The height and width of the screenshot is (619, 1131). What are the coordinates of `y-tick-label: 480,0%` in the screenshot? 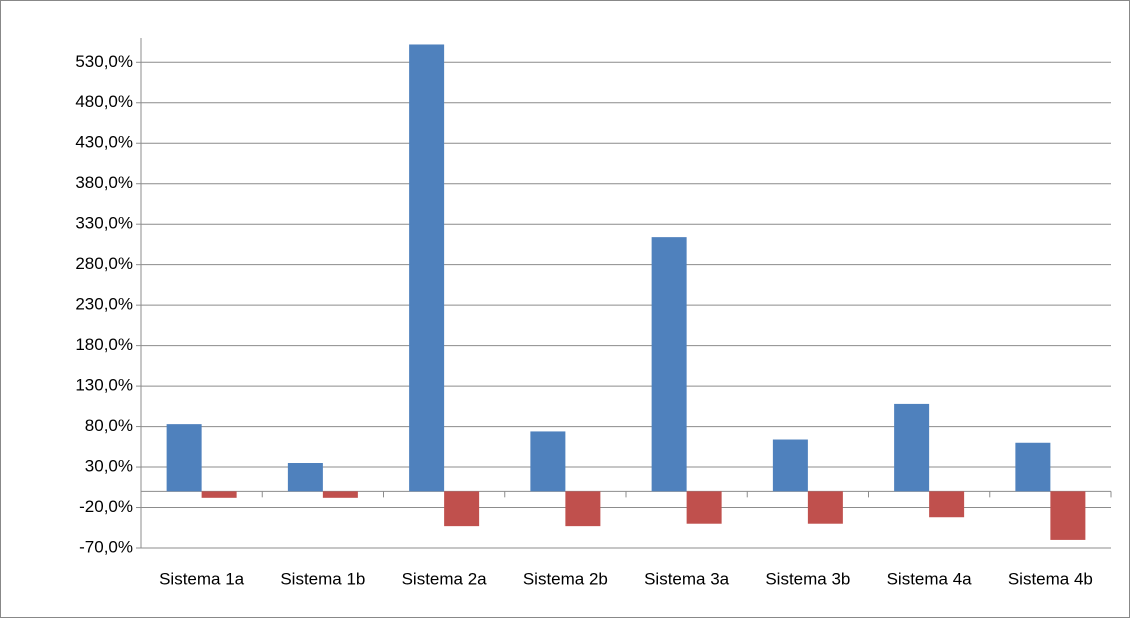 It's located at (104, 101).